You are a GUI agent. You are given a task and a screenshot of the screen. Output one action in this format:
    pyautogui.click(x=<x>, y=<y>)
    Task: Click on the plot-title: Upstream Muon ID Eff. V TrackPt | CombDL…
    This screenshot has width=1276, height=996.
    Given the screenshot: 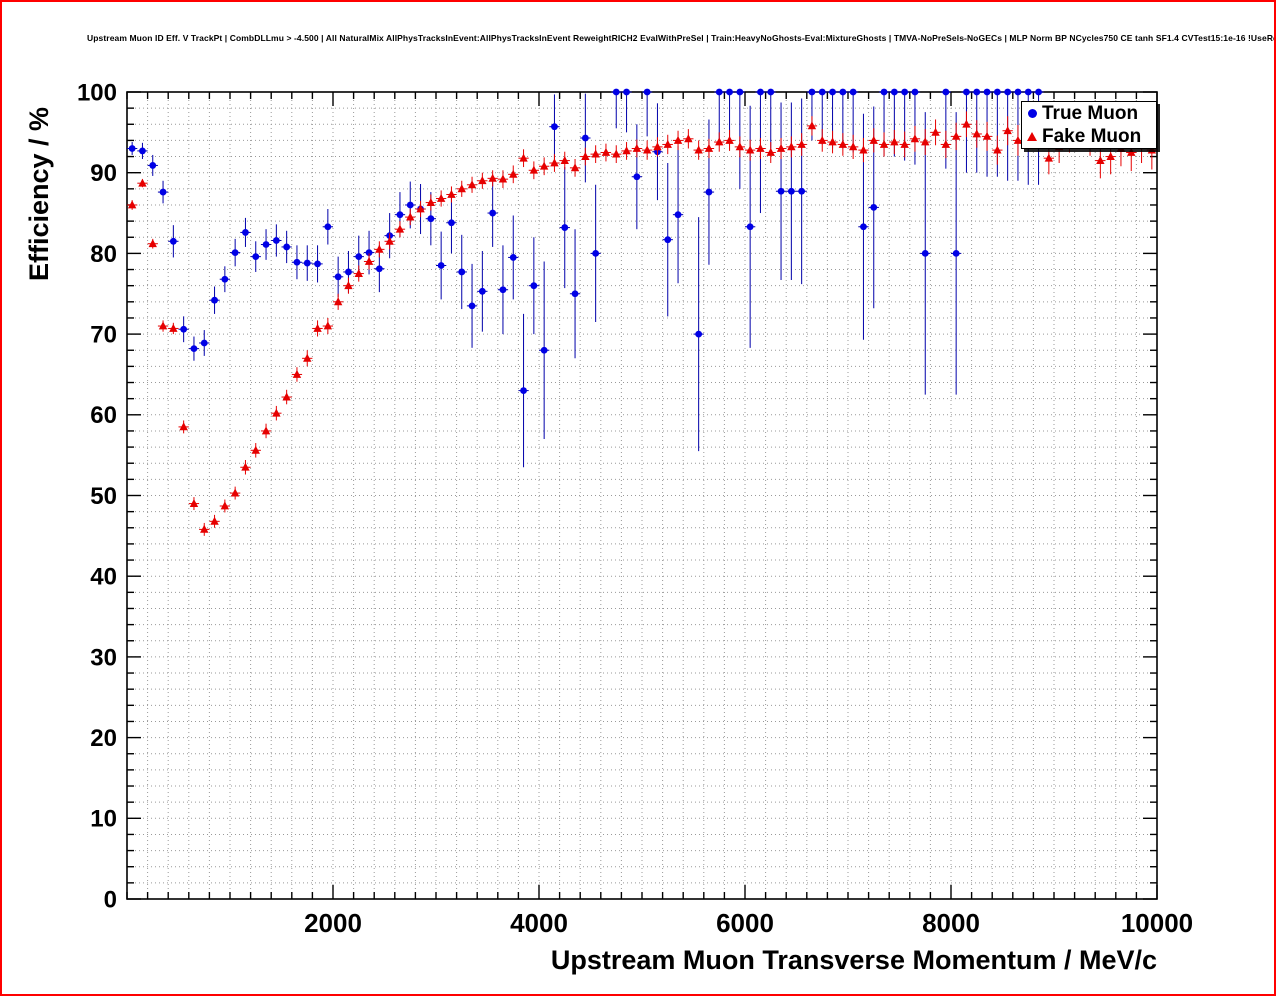 What is the action you would take?
    pyautogui.click(x=681, y=38)
    